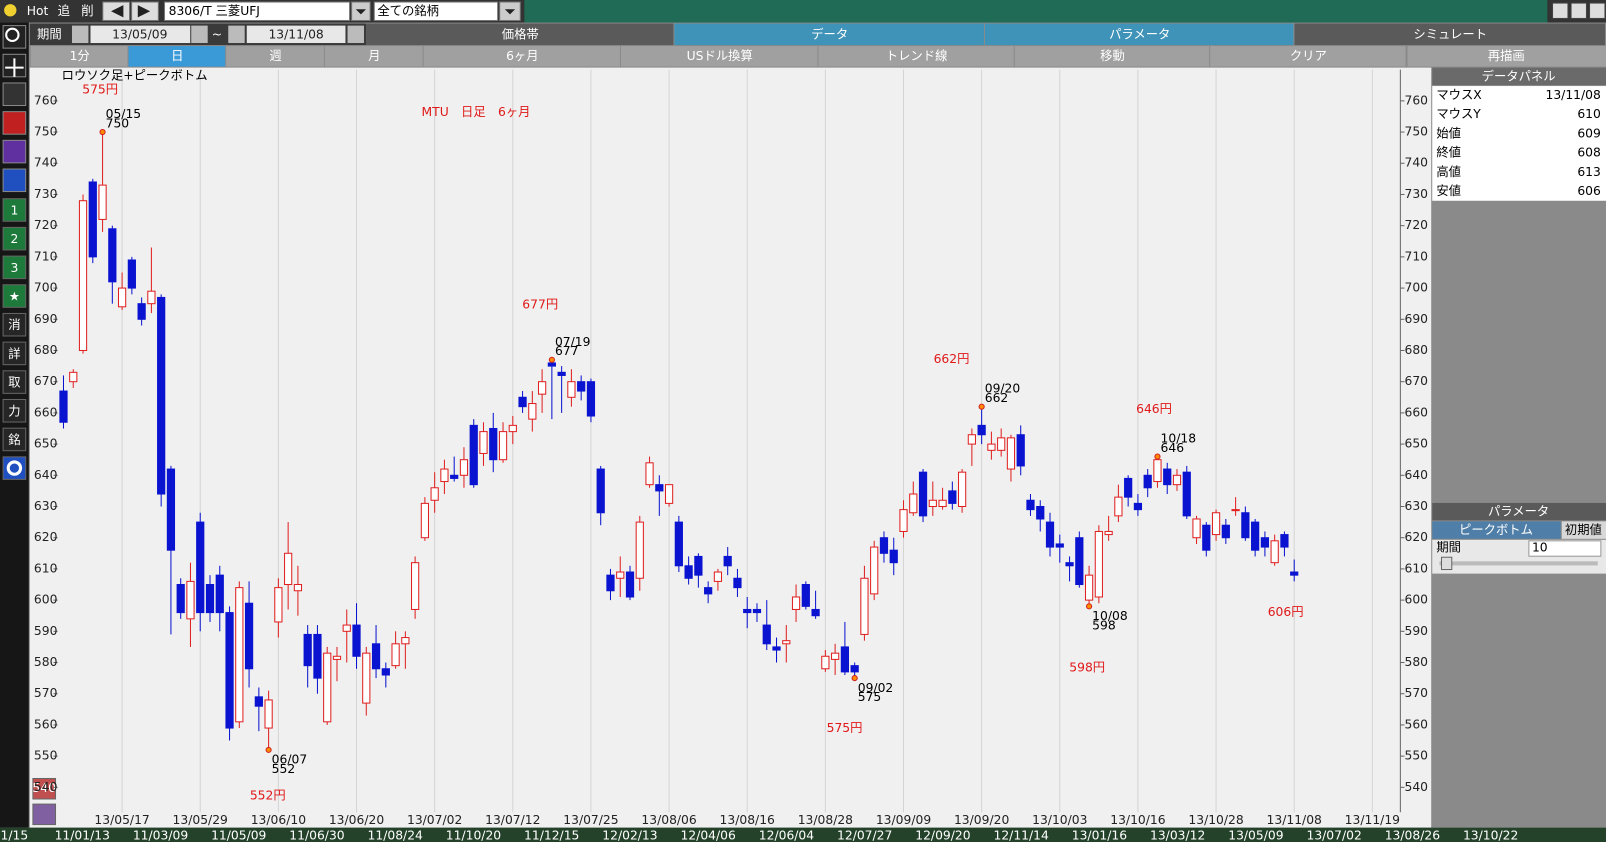  I want to click on y-tick-label: 710, so click(46, 256).